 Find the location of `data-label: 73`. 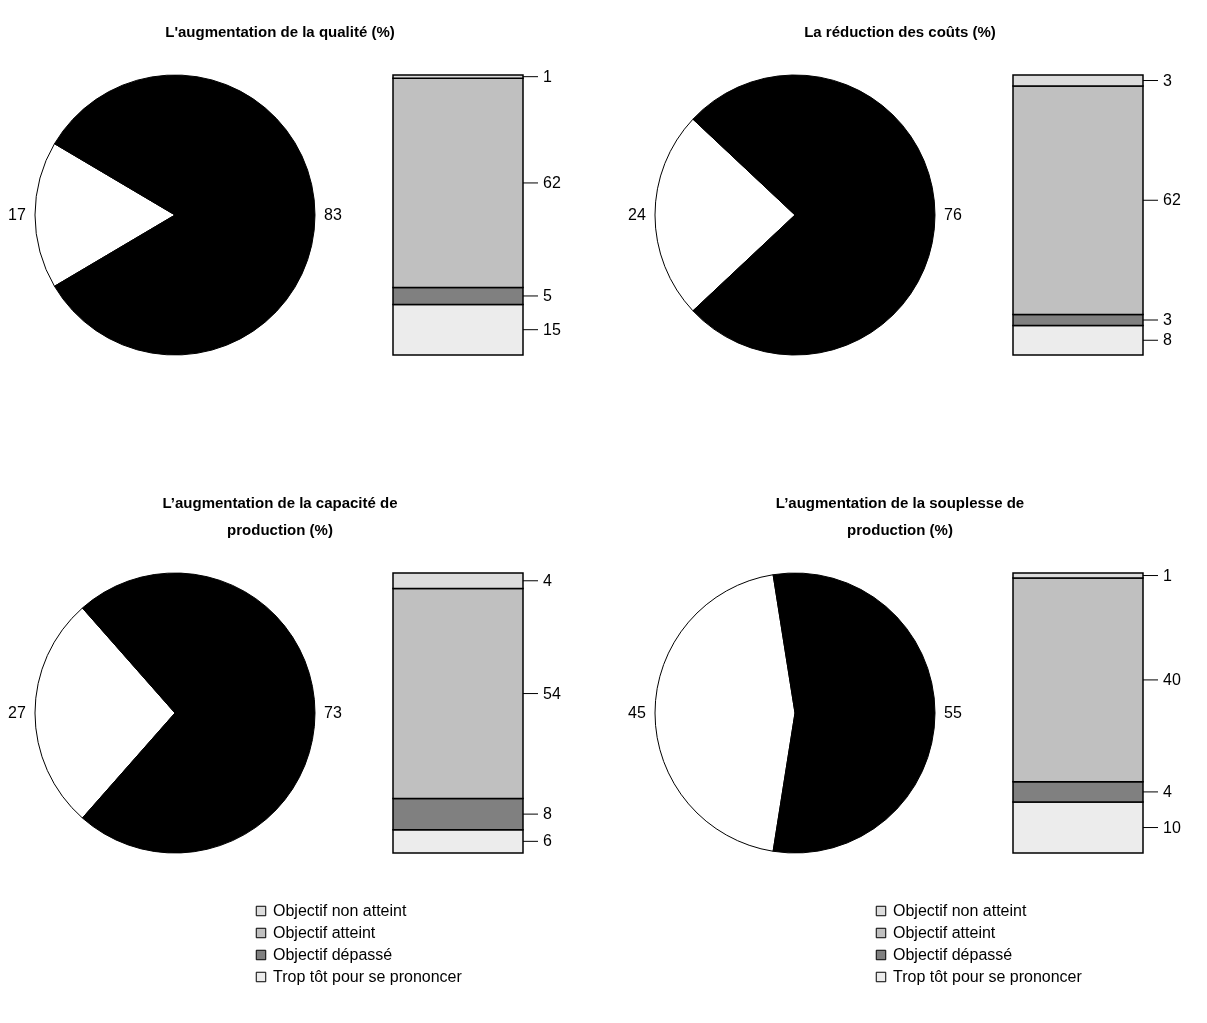

data-label: 73 is located at coordinates (333, 712).